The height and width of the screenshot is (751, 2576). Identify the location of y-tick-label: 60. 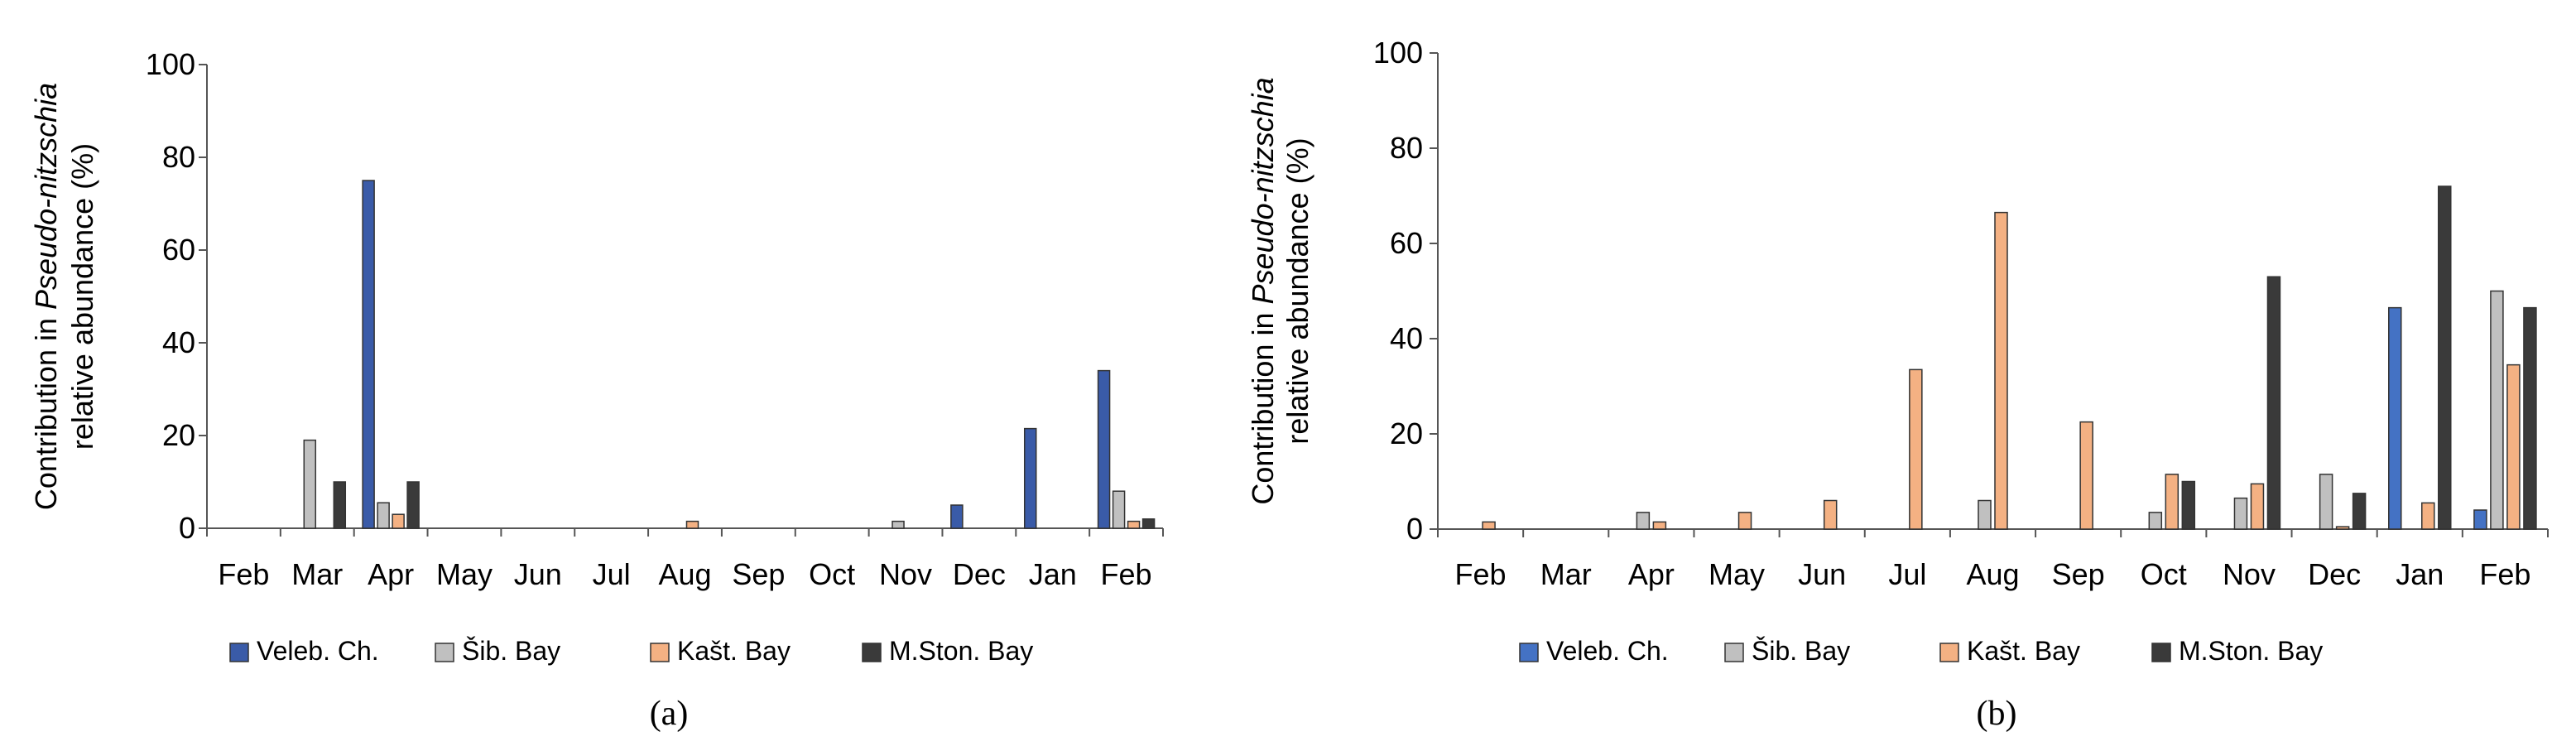
(1406, 243).